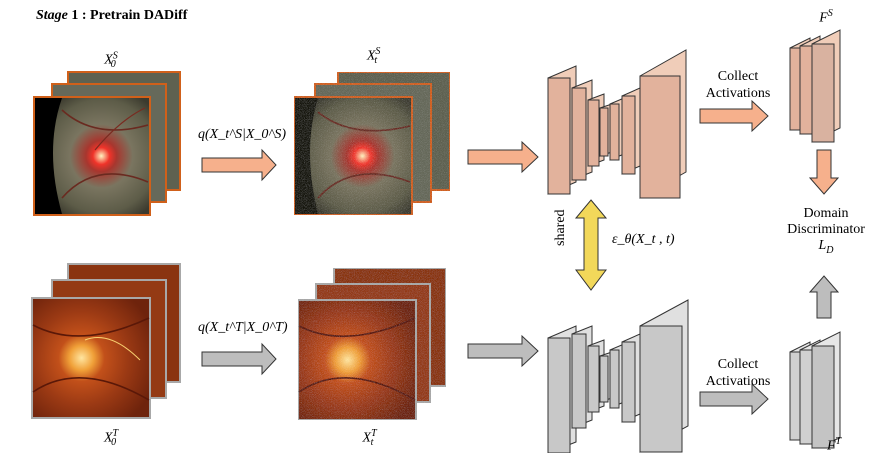 Image resolution: width=875 pixels, height=455 pixels. What do you see at coordinates (815, 390) in the screenshot?
I see `target-feature-stack` at bounding box center [815, 390].